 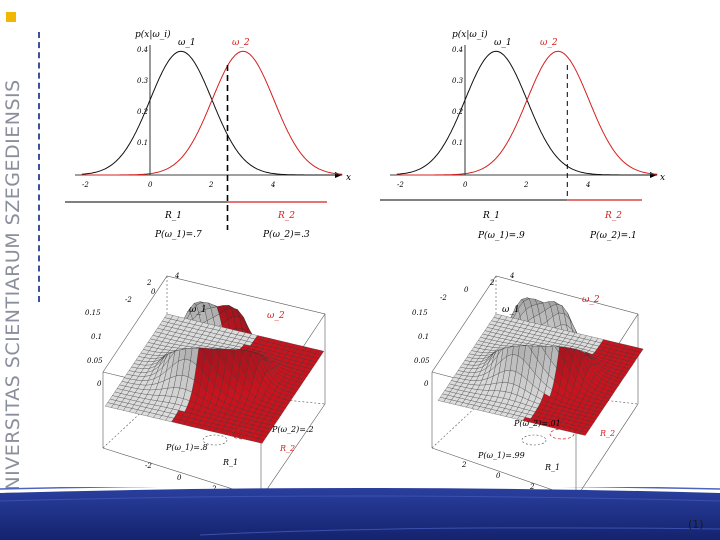 I want to click on sidebar-divider, so click(x=39, y=167).